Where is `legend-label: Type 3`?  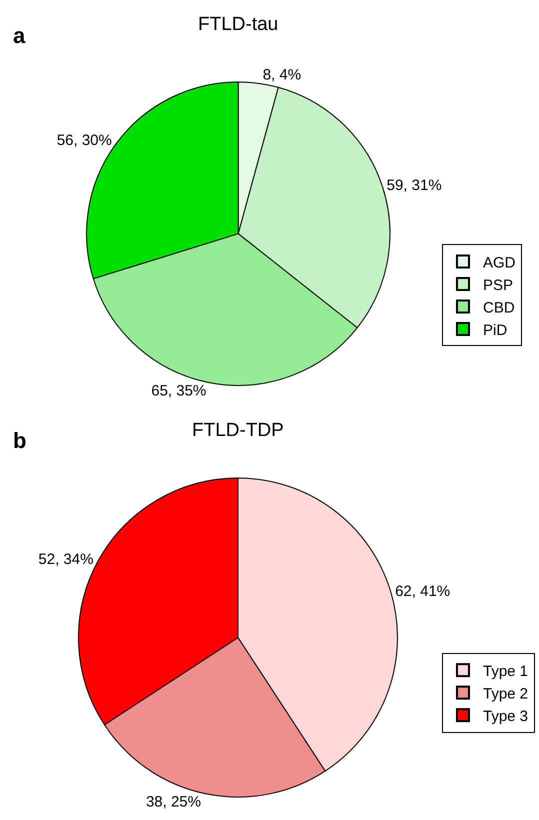 legend-label: Type 3 is located at coordinates (505, 716).